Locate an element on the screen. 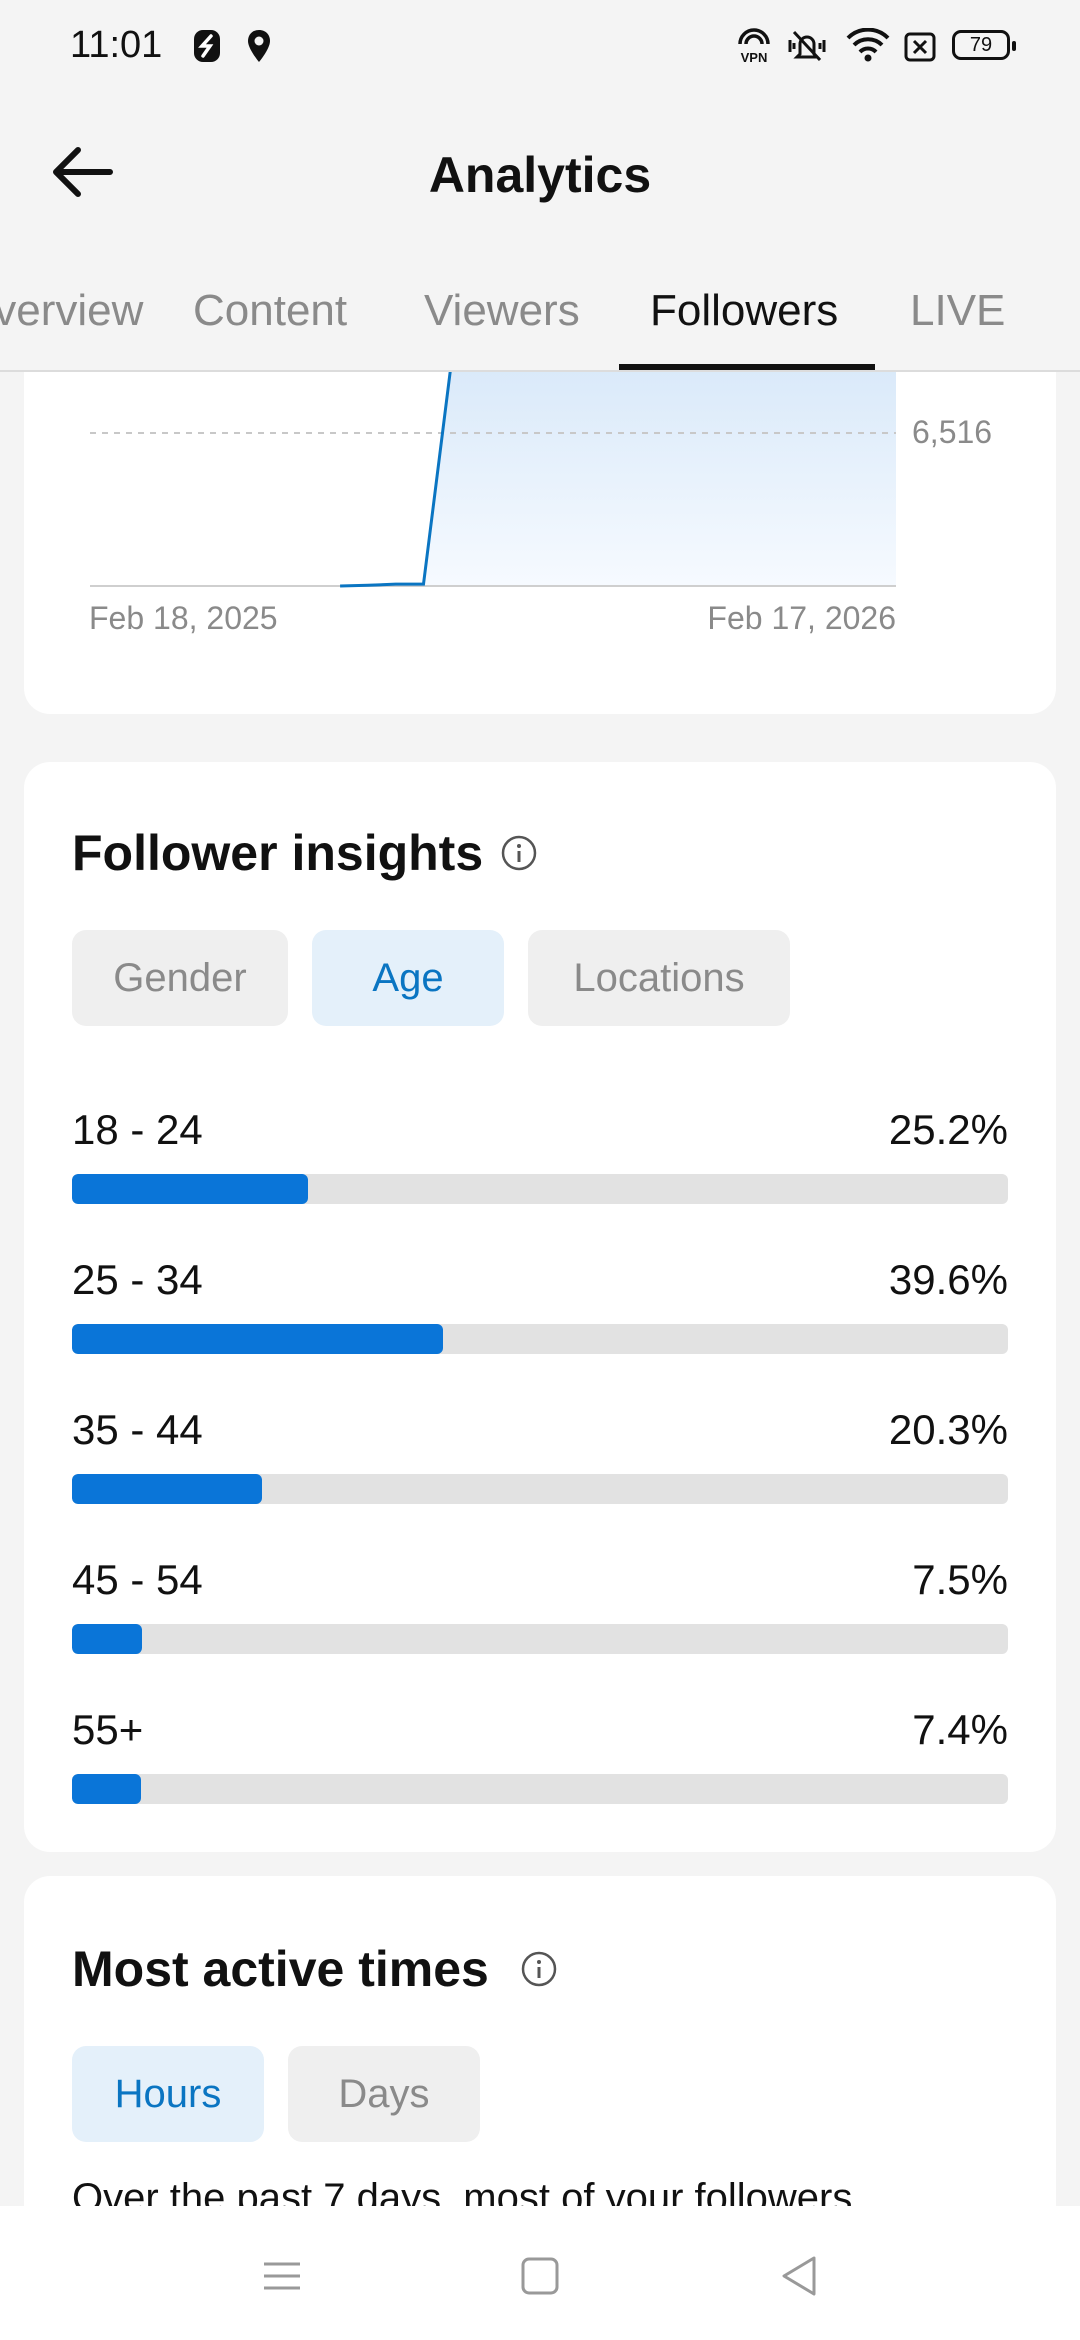  tab-followers: Followers is located at coordinates (744, 310).